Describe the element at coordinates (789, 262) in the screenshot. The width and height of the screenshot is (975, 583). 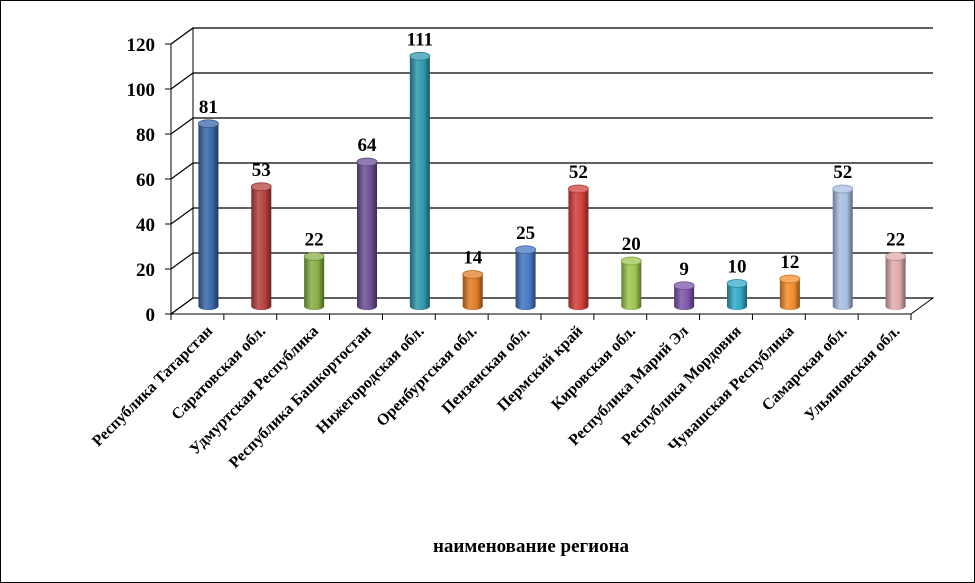
I see `data-label: 12` at that location.